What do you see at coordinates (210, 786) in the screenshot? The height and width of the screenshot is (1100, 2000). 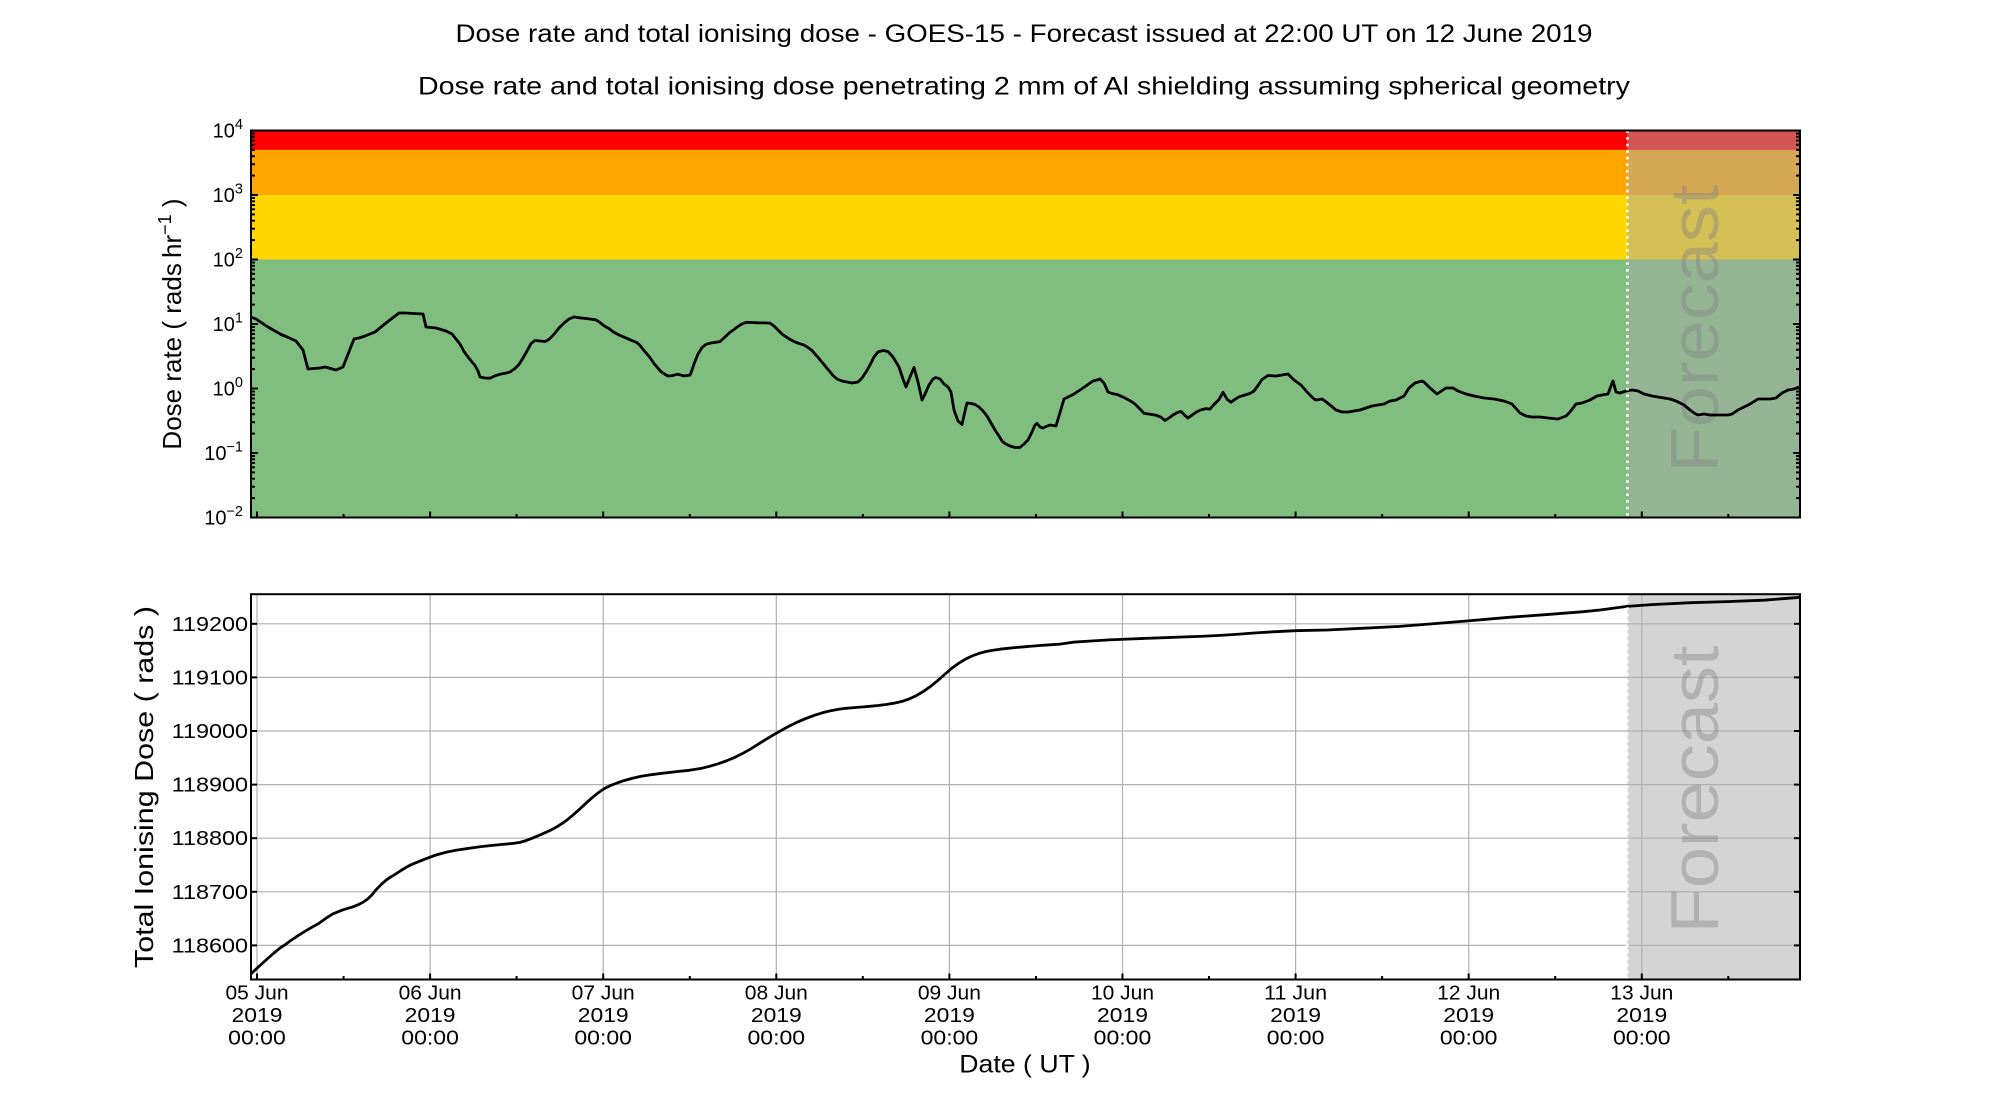 I see `svg-text: 118900` at bounding box center [210, 786].